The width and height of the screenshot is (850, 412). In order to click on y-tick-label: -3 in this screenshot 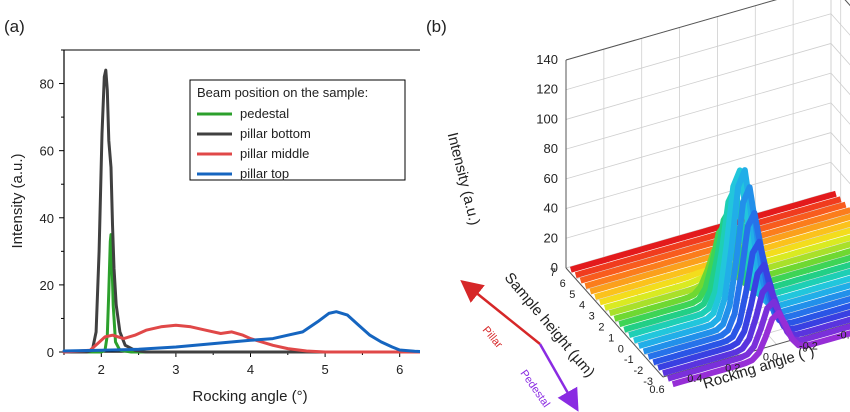, I will do `click(648, 382)`.